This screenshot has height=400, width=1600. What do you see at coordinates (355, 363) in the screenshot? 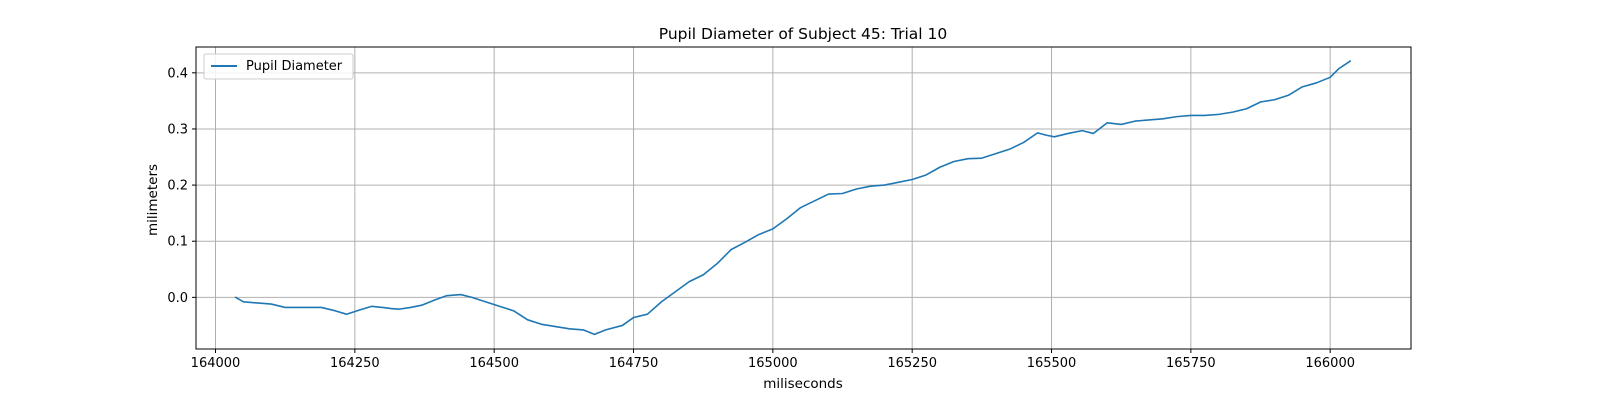
I see `x-tick-label: 164250` at bounding box center [355, 363].